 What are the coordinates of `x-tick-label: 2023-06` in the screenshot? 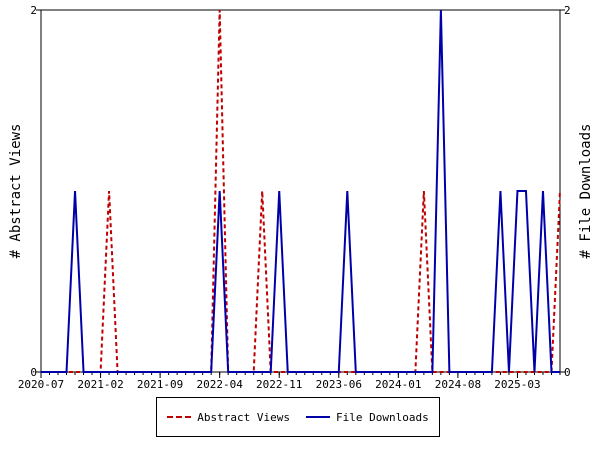 It's located at (339, 384).